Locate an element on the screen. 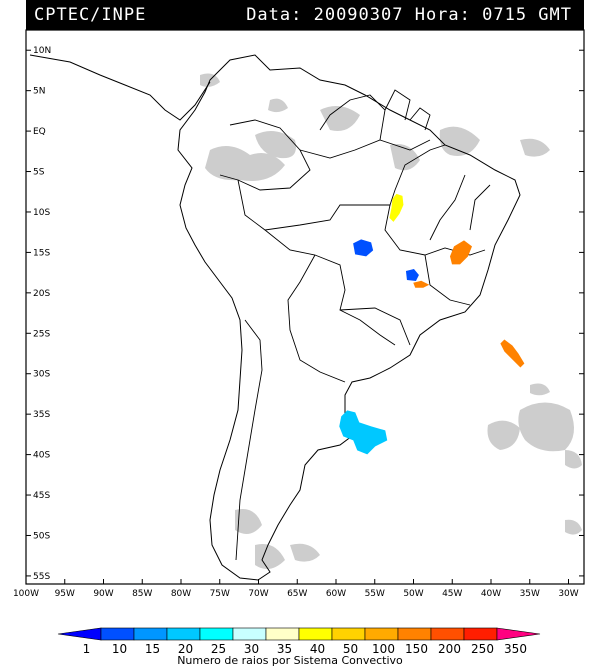 This screenshot has width=600, height=670. lightning-systems is located at coordinates (432, 324).